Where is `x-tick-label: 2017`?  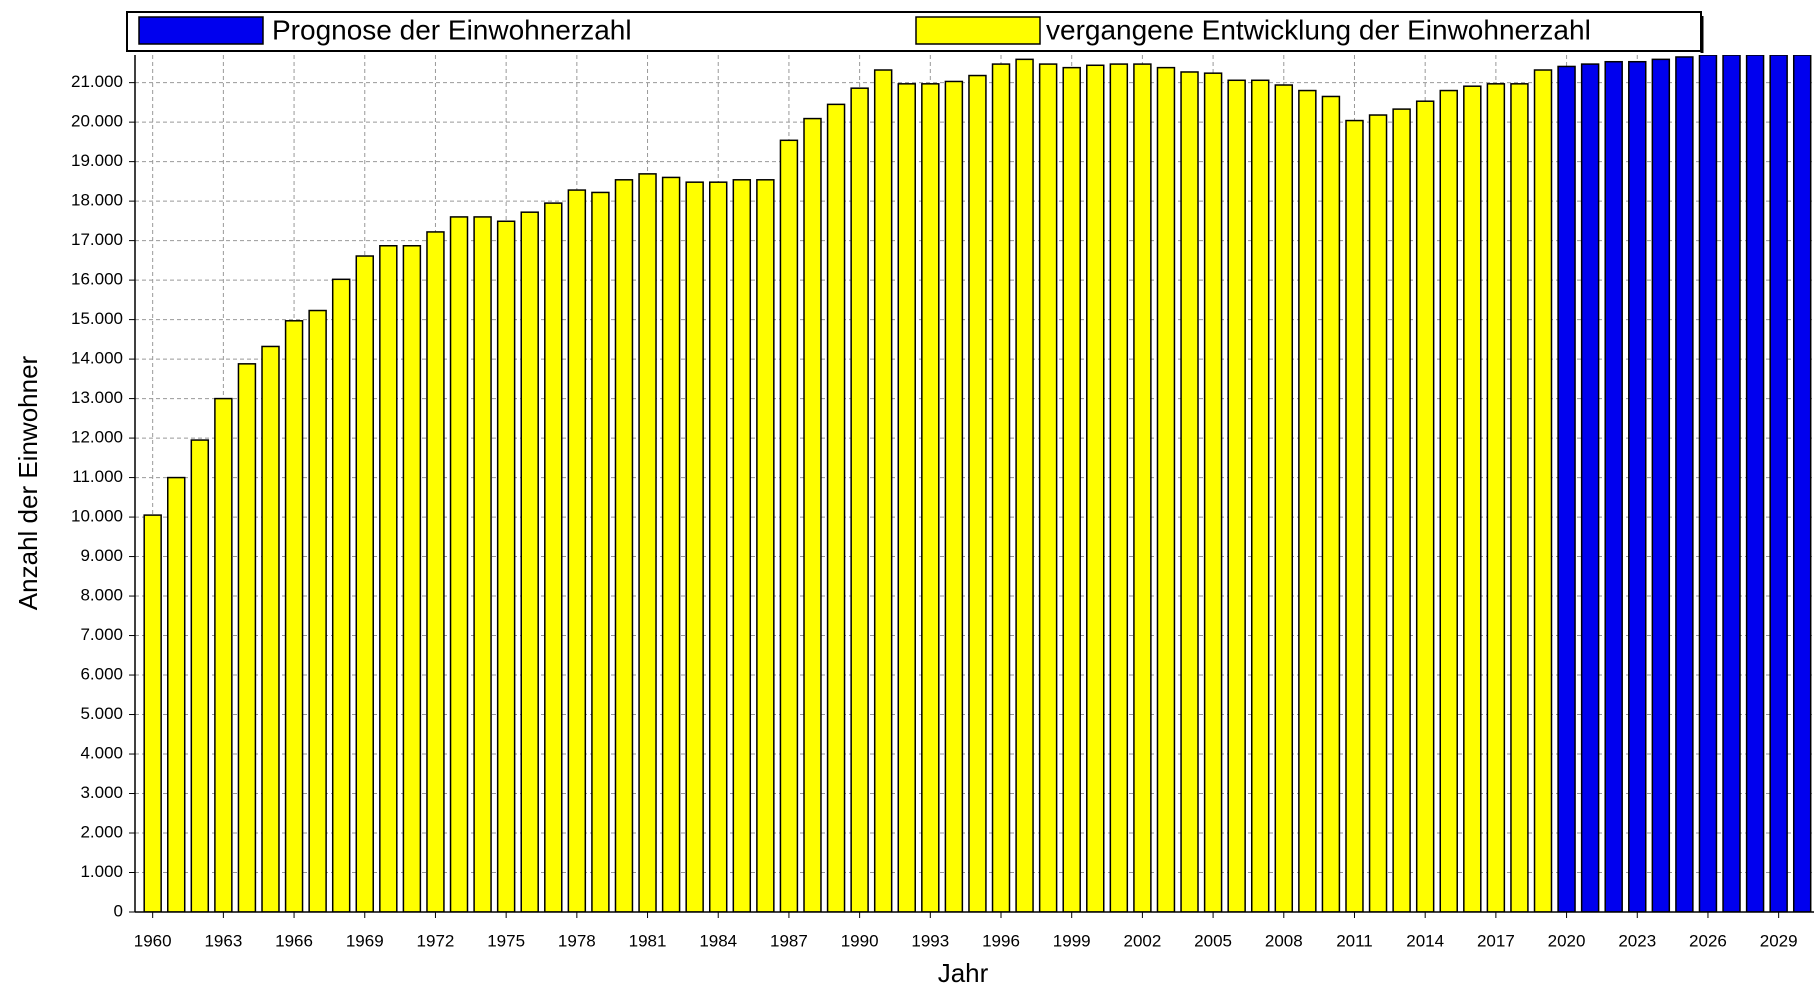
x-tick-label: 2017 is located at coordinates (1496, 940).